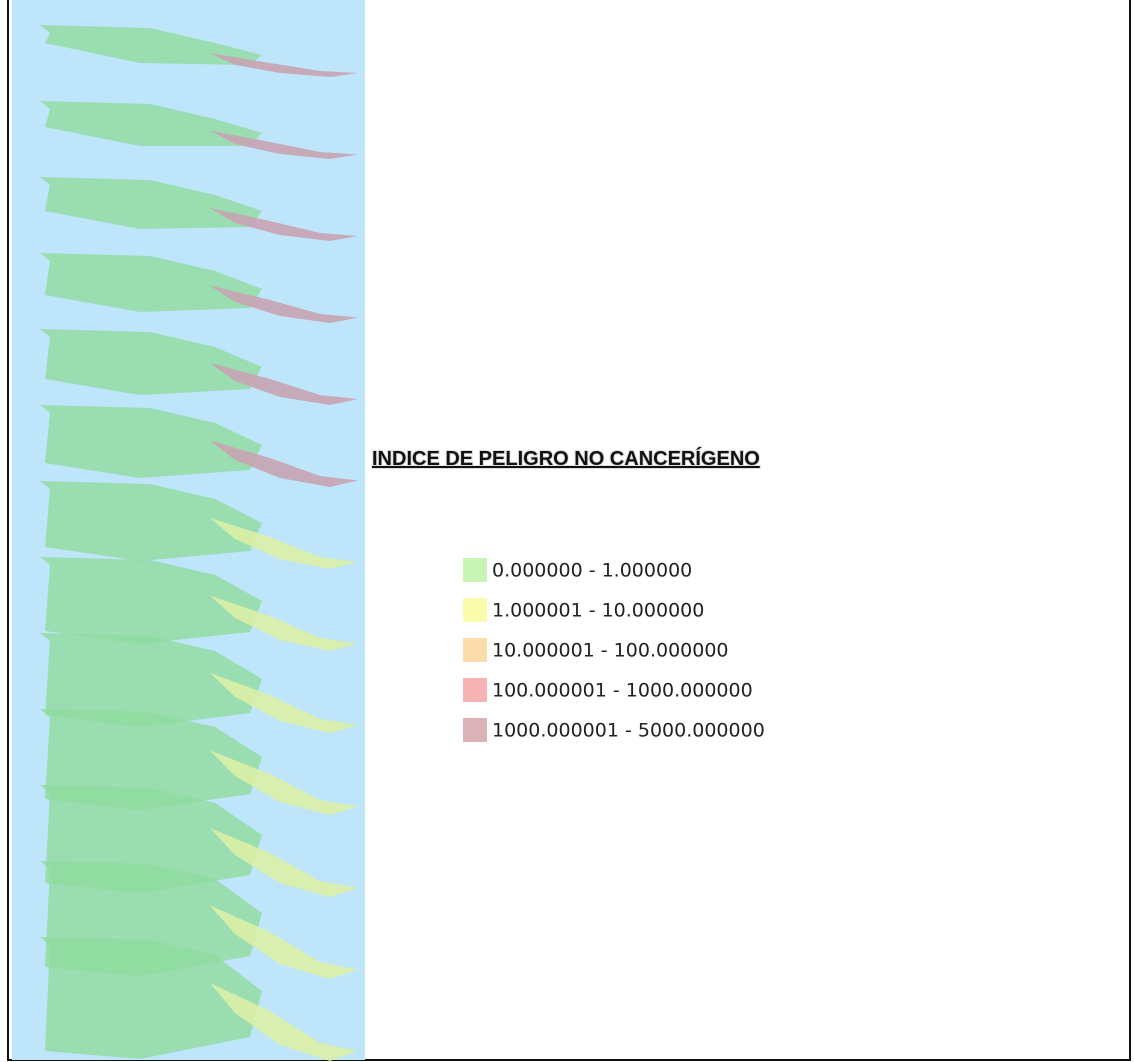 The height and width of the screenshot is (1062, 1134). Describe the element at coordinates (622, 691) in the screenshot. I see `legend-label: 100.000001 - 1000.000000` at that location.